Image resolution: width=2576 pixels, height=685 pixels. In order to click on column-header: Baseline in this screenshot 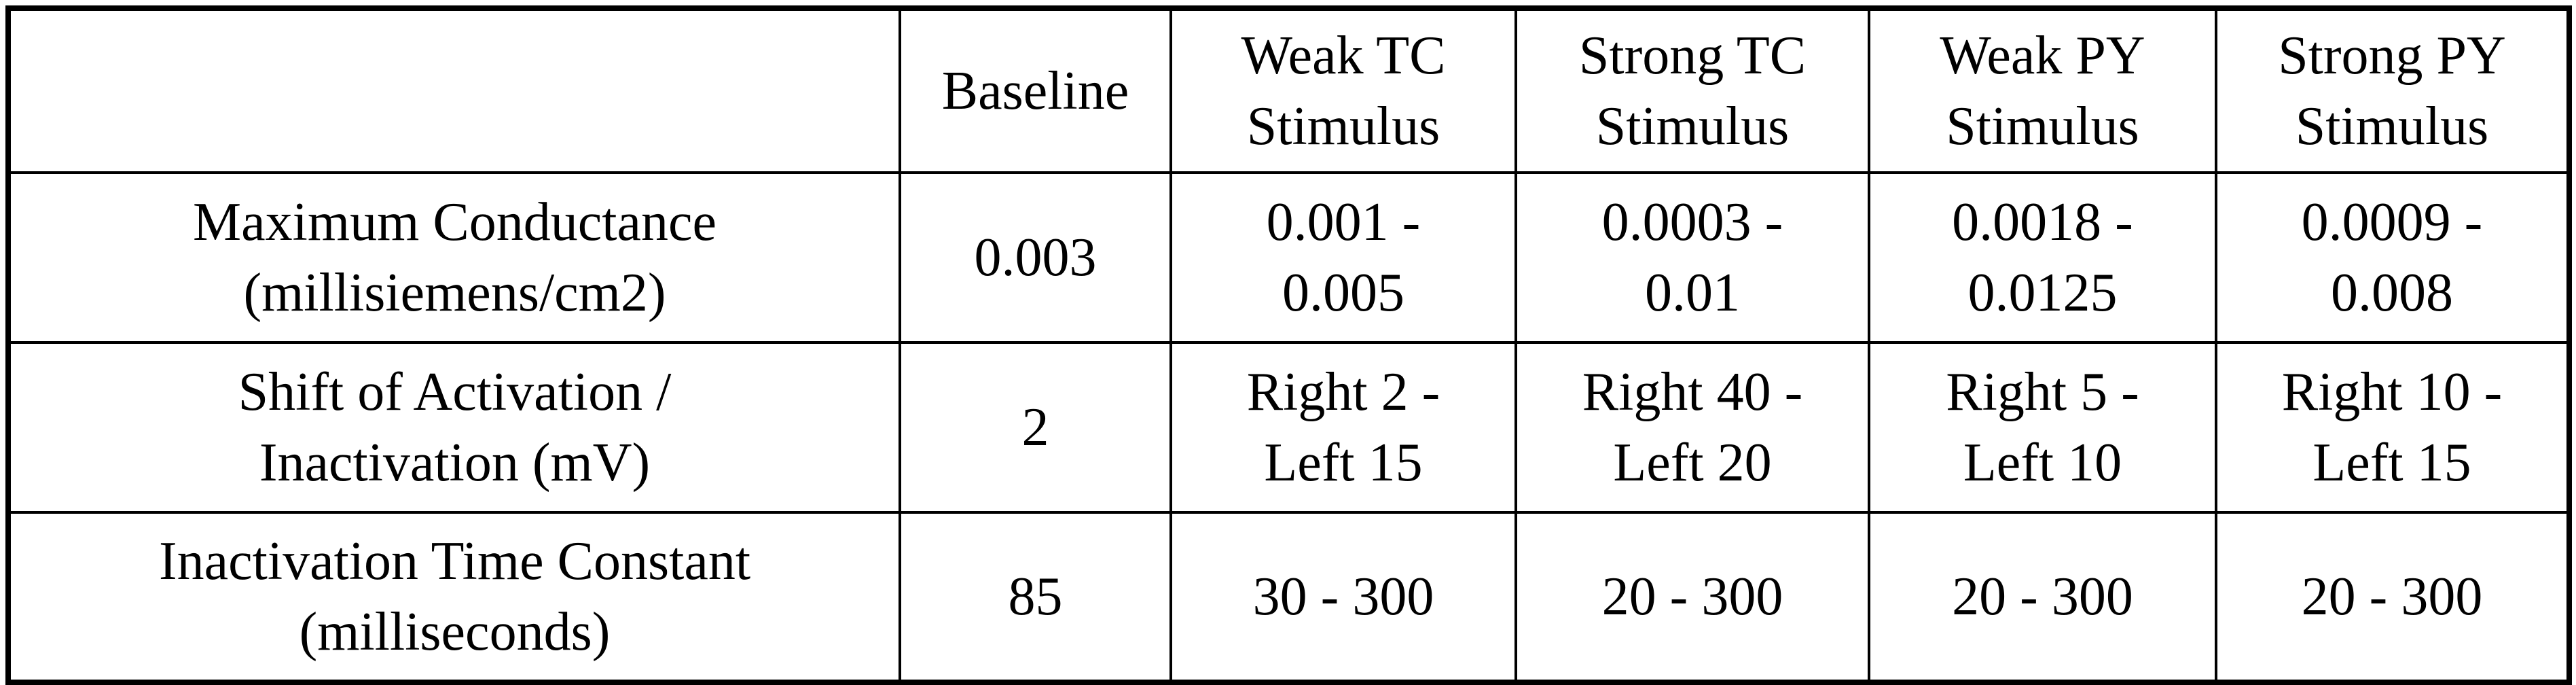, I will do `click(1035, 90)`.